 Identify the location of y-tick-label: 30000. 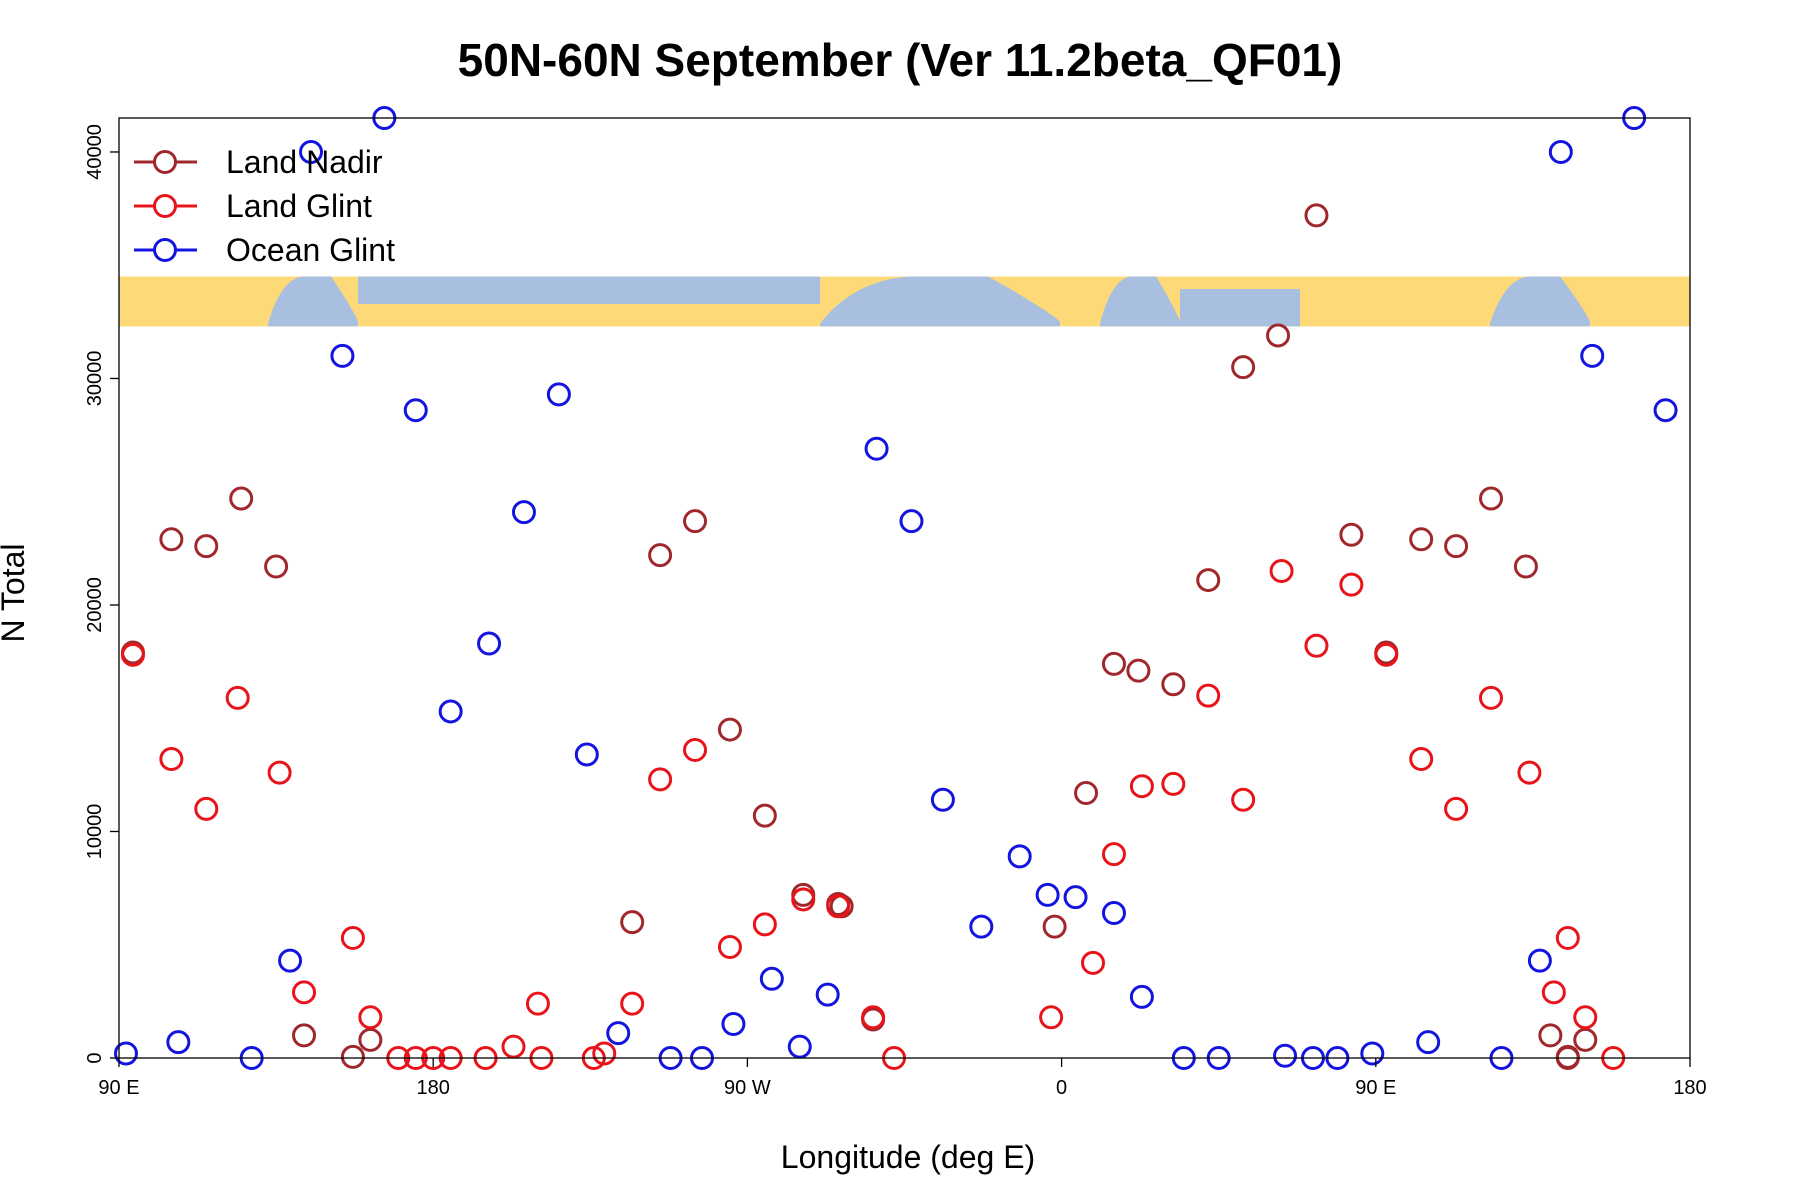
(95, 379).